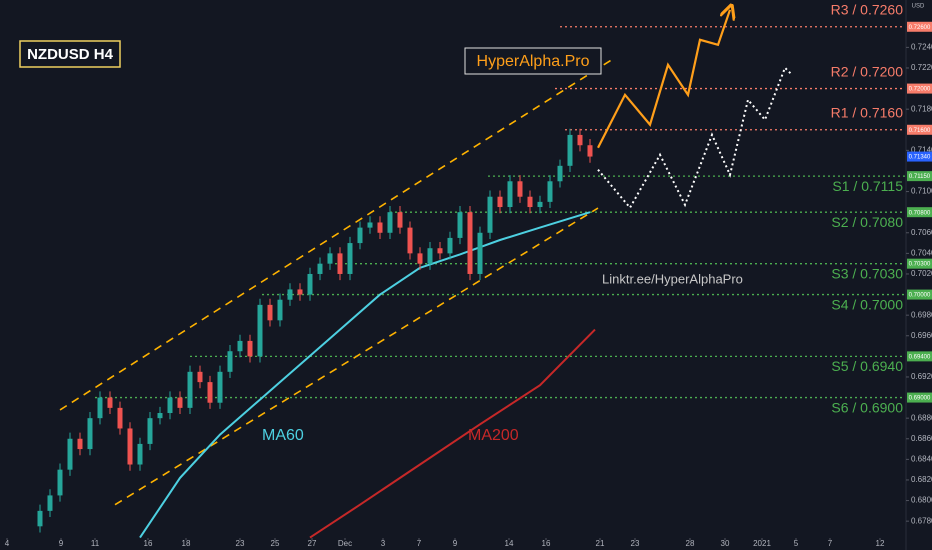 This screenshot has width=932, height=550. I want to click on x-tick-label: 12, so click(880, 543).